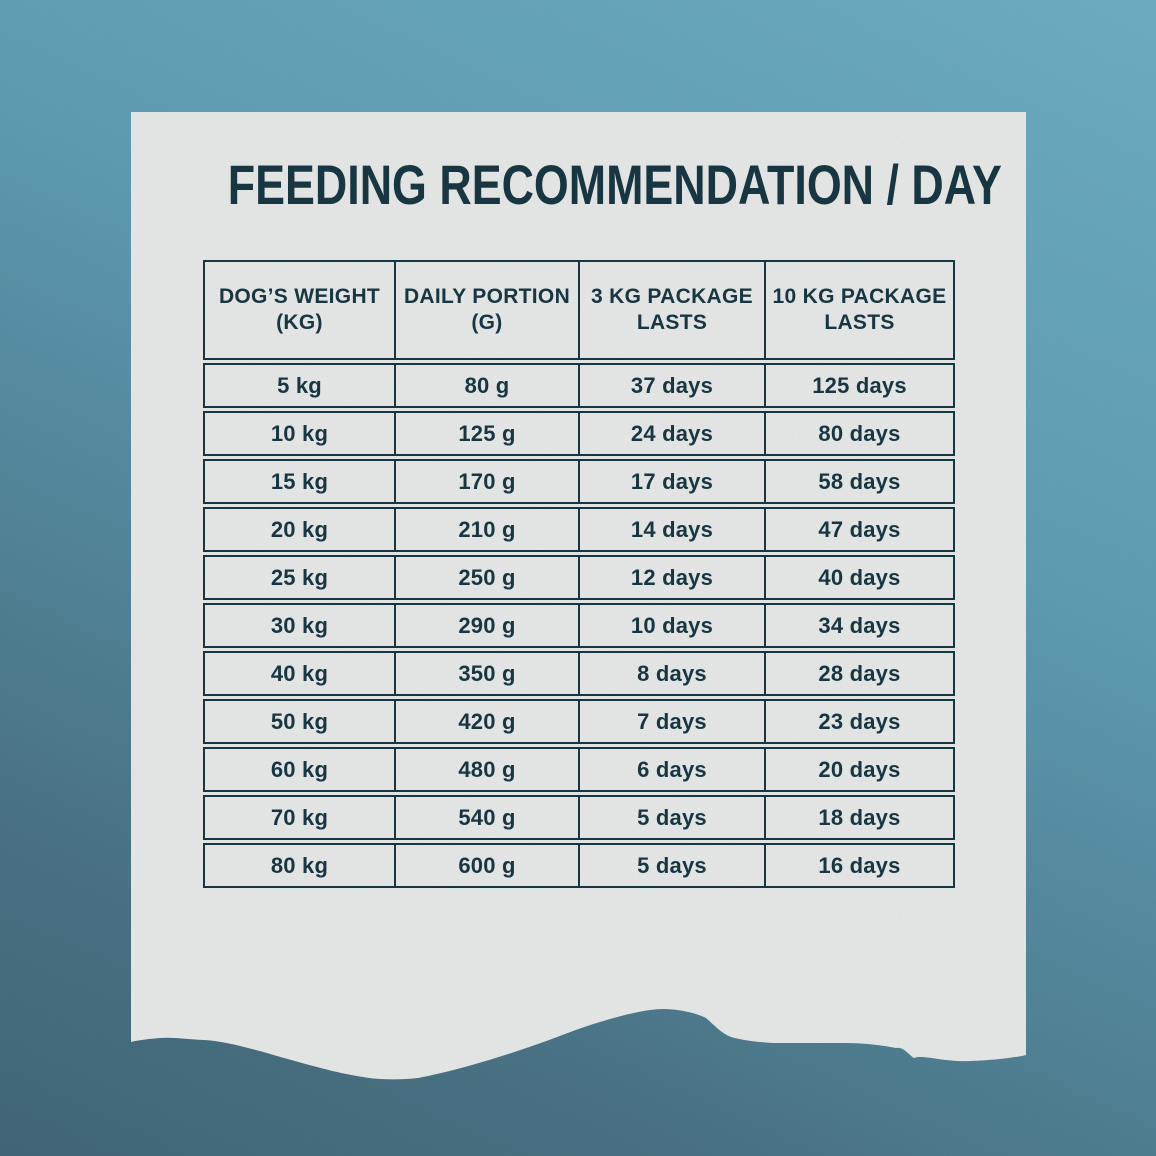 This screenshot has height=1156, width=1156. I want to click on header-line: 3 KG PACKAGE, so click(672, 296).